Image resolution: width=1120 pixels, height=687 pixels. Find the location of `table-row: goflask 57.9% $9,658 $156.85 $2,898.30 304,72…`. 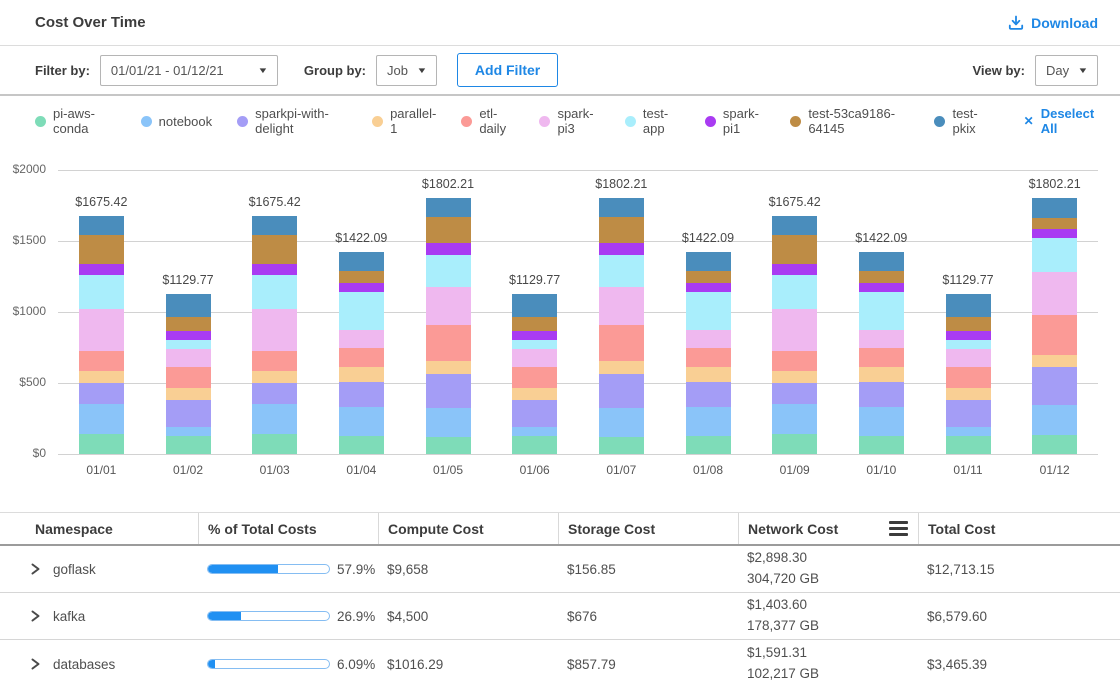

table-row: goflask 57.9% $9,658 $156.85 $2,898.30 304,72… is located at coordinates (560, 569).